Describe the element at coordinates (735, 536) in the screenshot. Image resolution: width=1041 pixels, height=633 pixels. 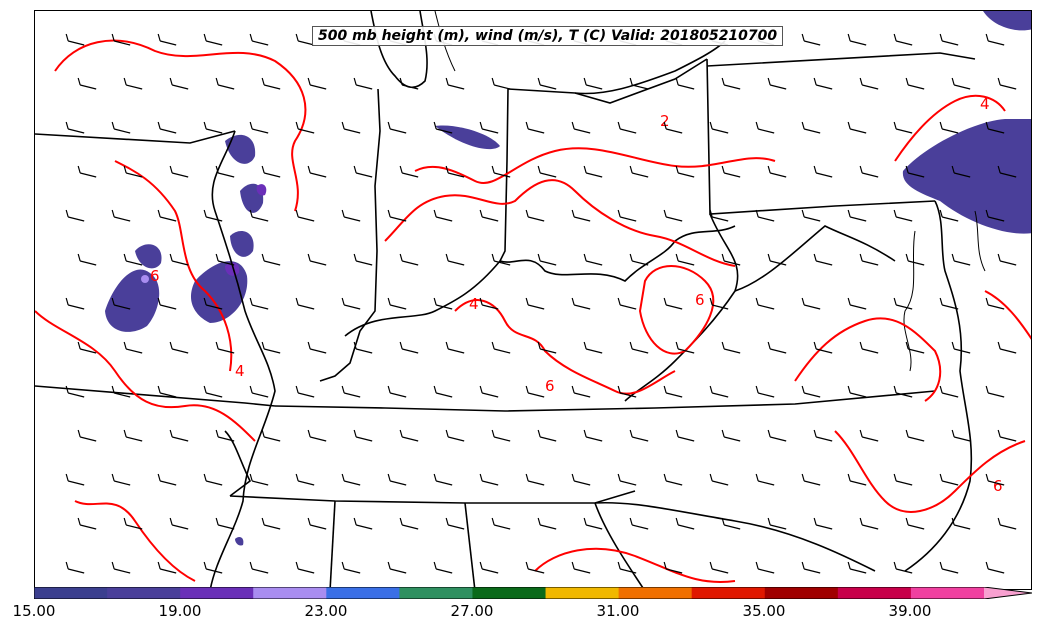
I see `boundary-nc-sc` at that location.